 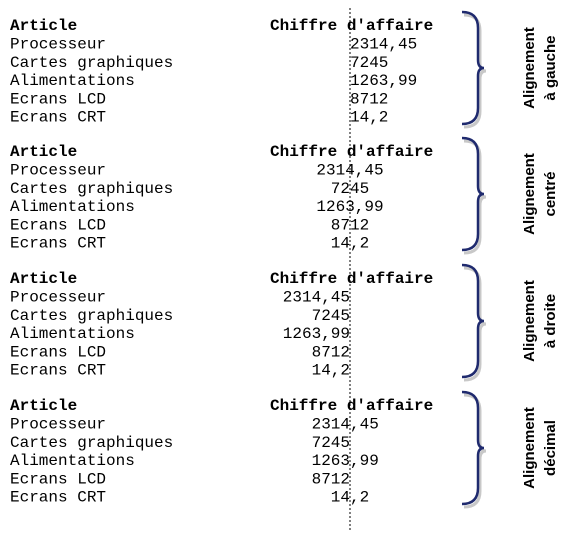 I want to click on alignment-label: à droite, so click(x=550, y=321).